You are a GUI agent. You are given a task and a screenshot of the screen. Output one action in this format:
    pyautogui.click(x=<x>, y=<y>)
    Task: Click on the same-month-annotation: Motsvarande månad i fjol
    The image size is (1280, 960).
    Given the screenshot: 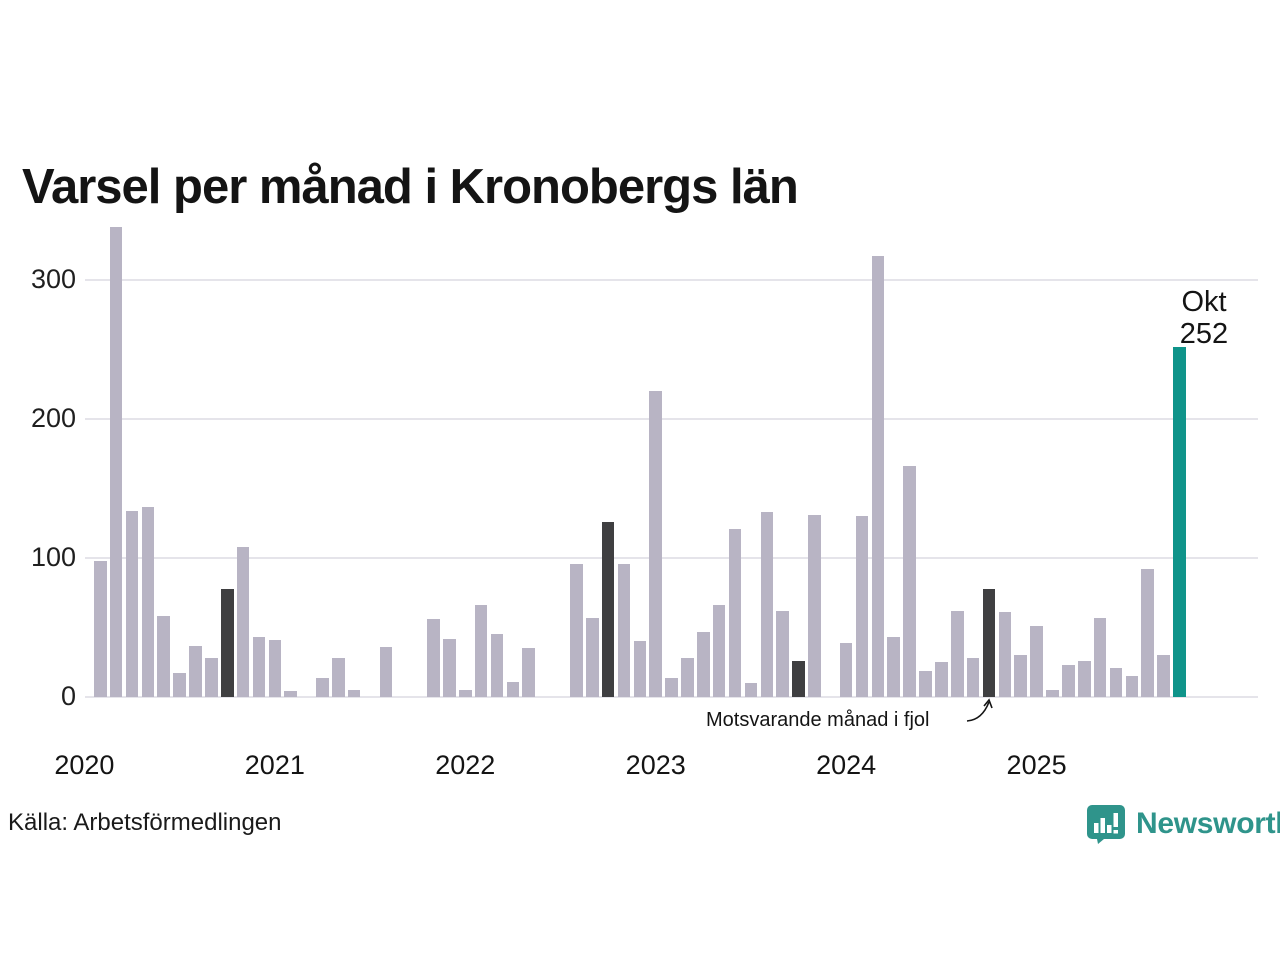 What is the action you would take?
    pyautogui.click(x=818, y=720)
    